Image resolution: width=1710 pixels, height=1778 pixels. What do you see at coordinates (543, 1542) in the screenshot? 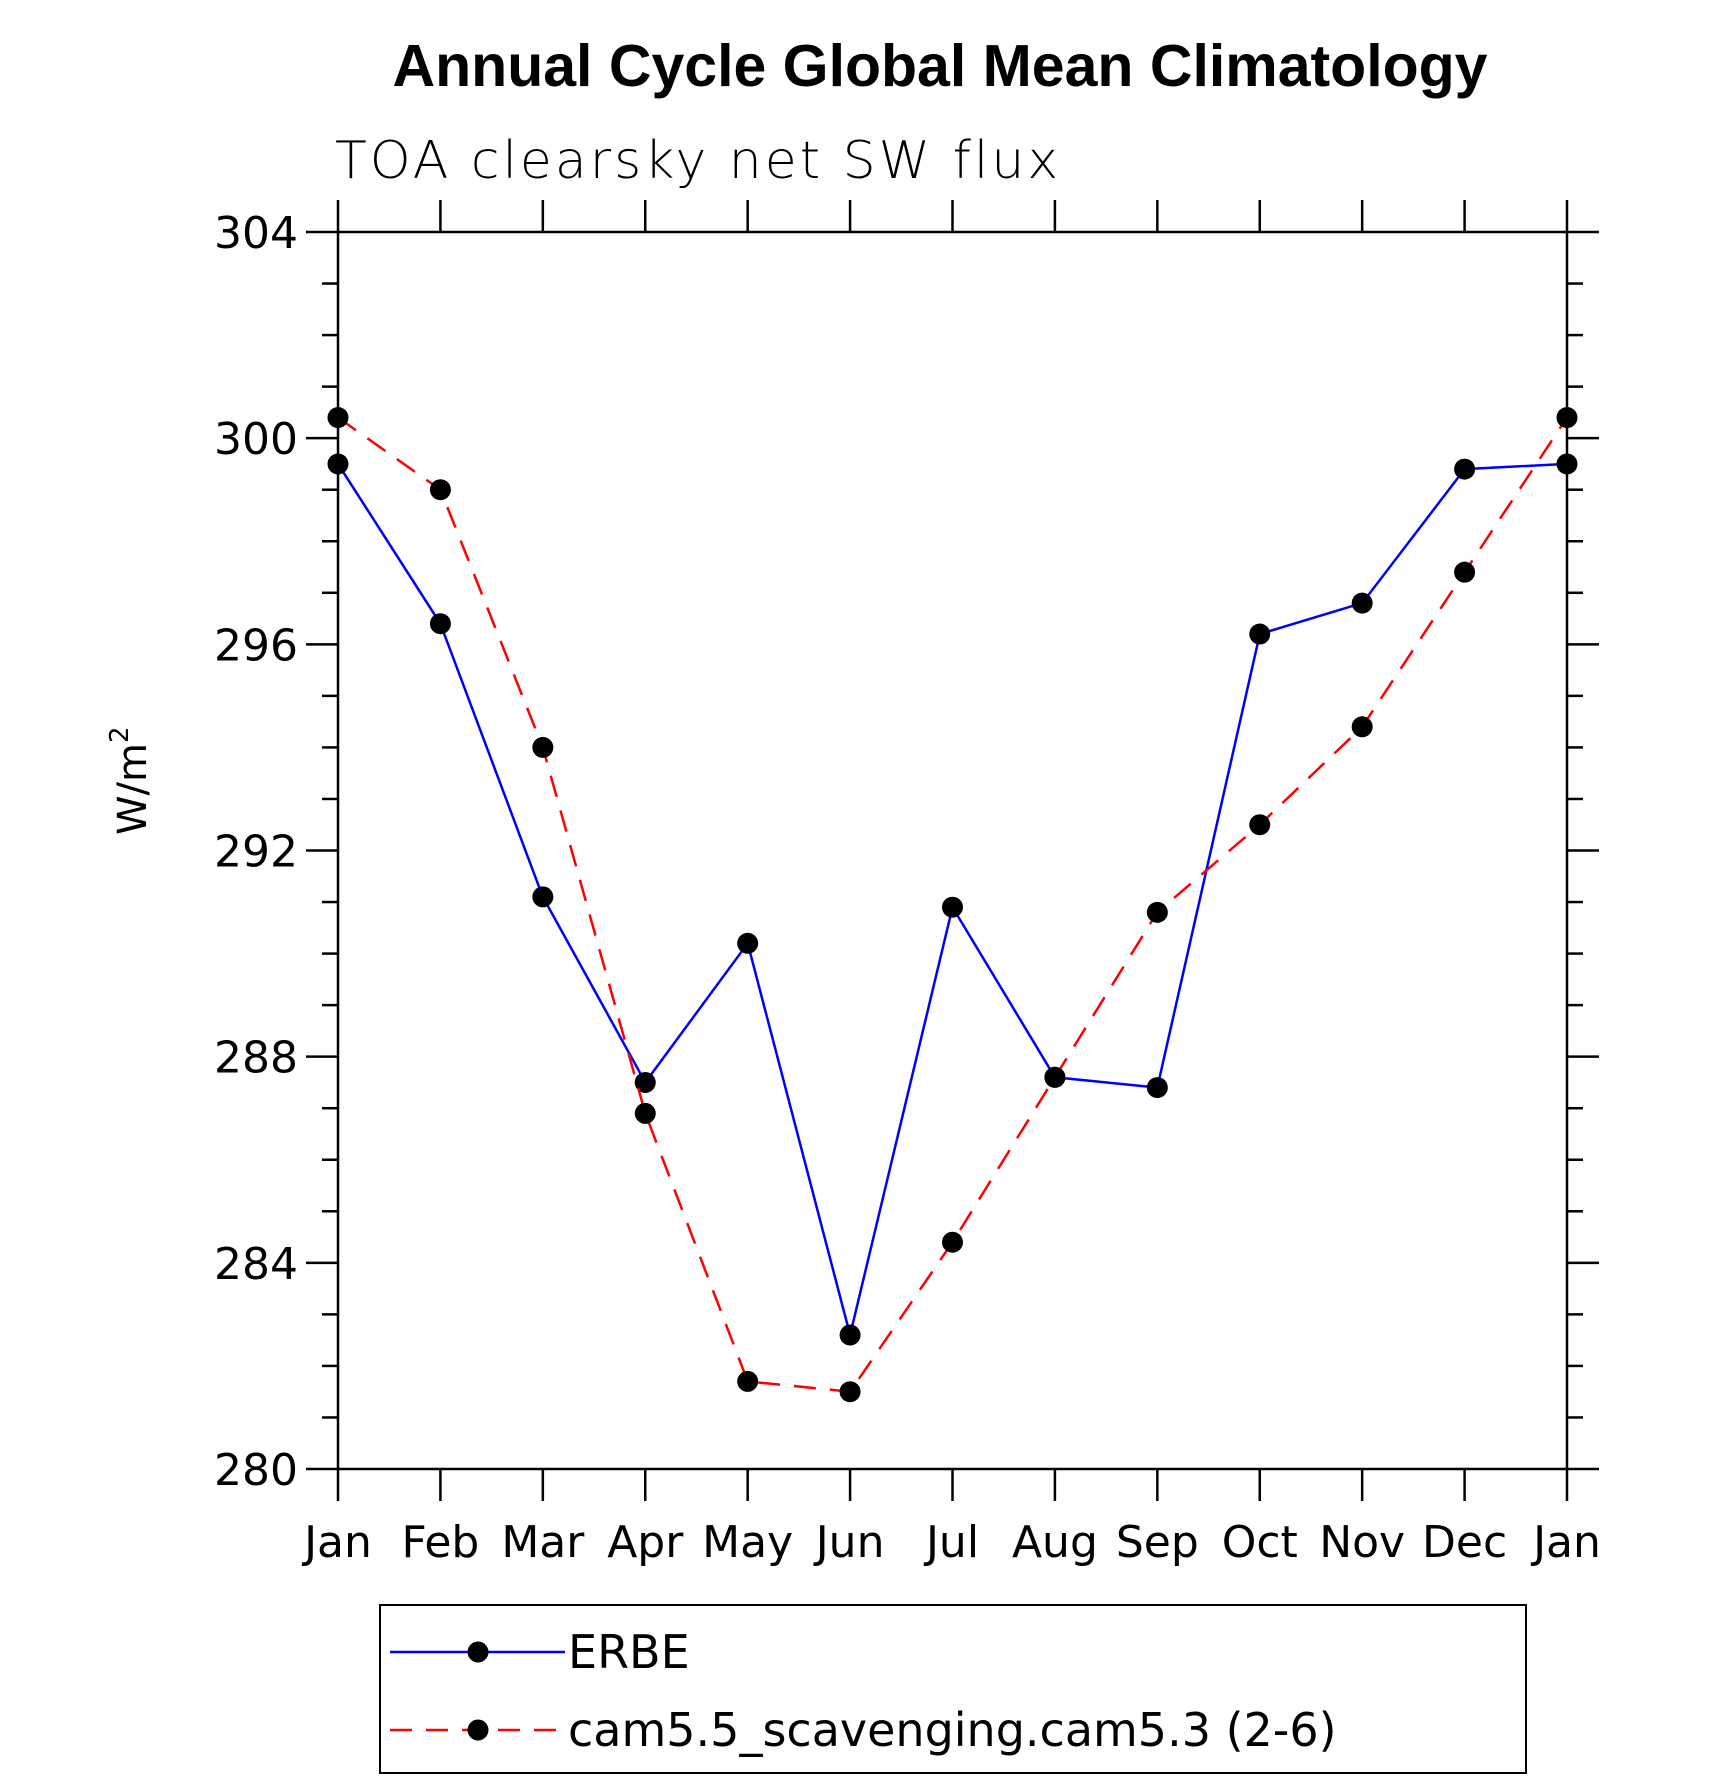
I see `x-tick-label: Mar` at bounding box center [543, 1542].